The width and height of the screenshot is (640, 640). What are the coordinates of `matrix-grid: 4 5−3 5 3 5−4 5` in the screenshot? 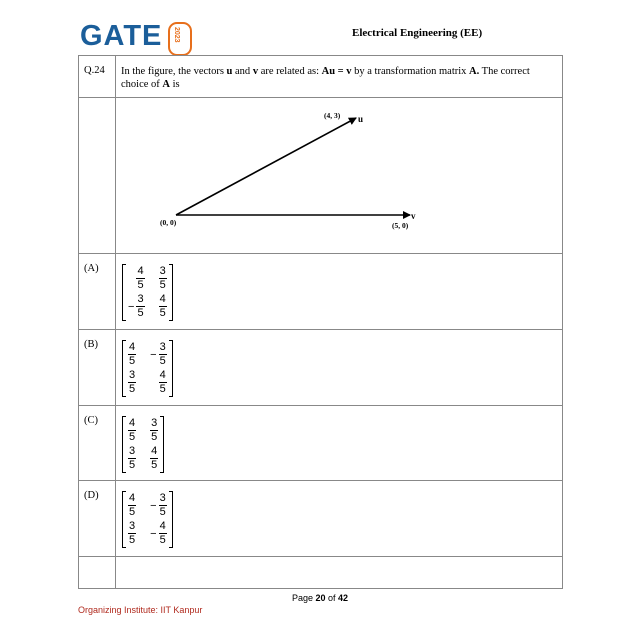 It's located at (147, 519).